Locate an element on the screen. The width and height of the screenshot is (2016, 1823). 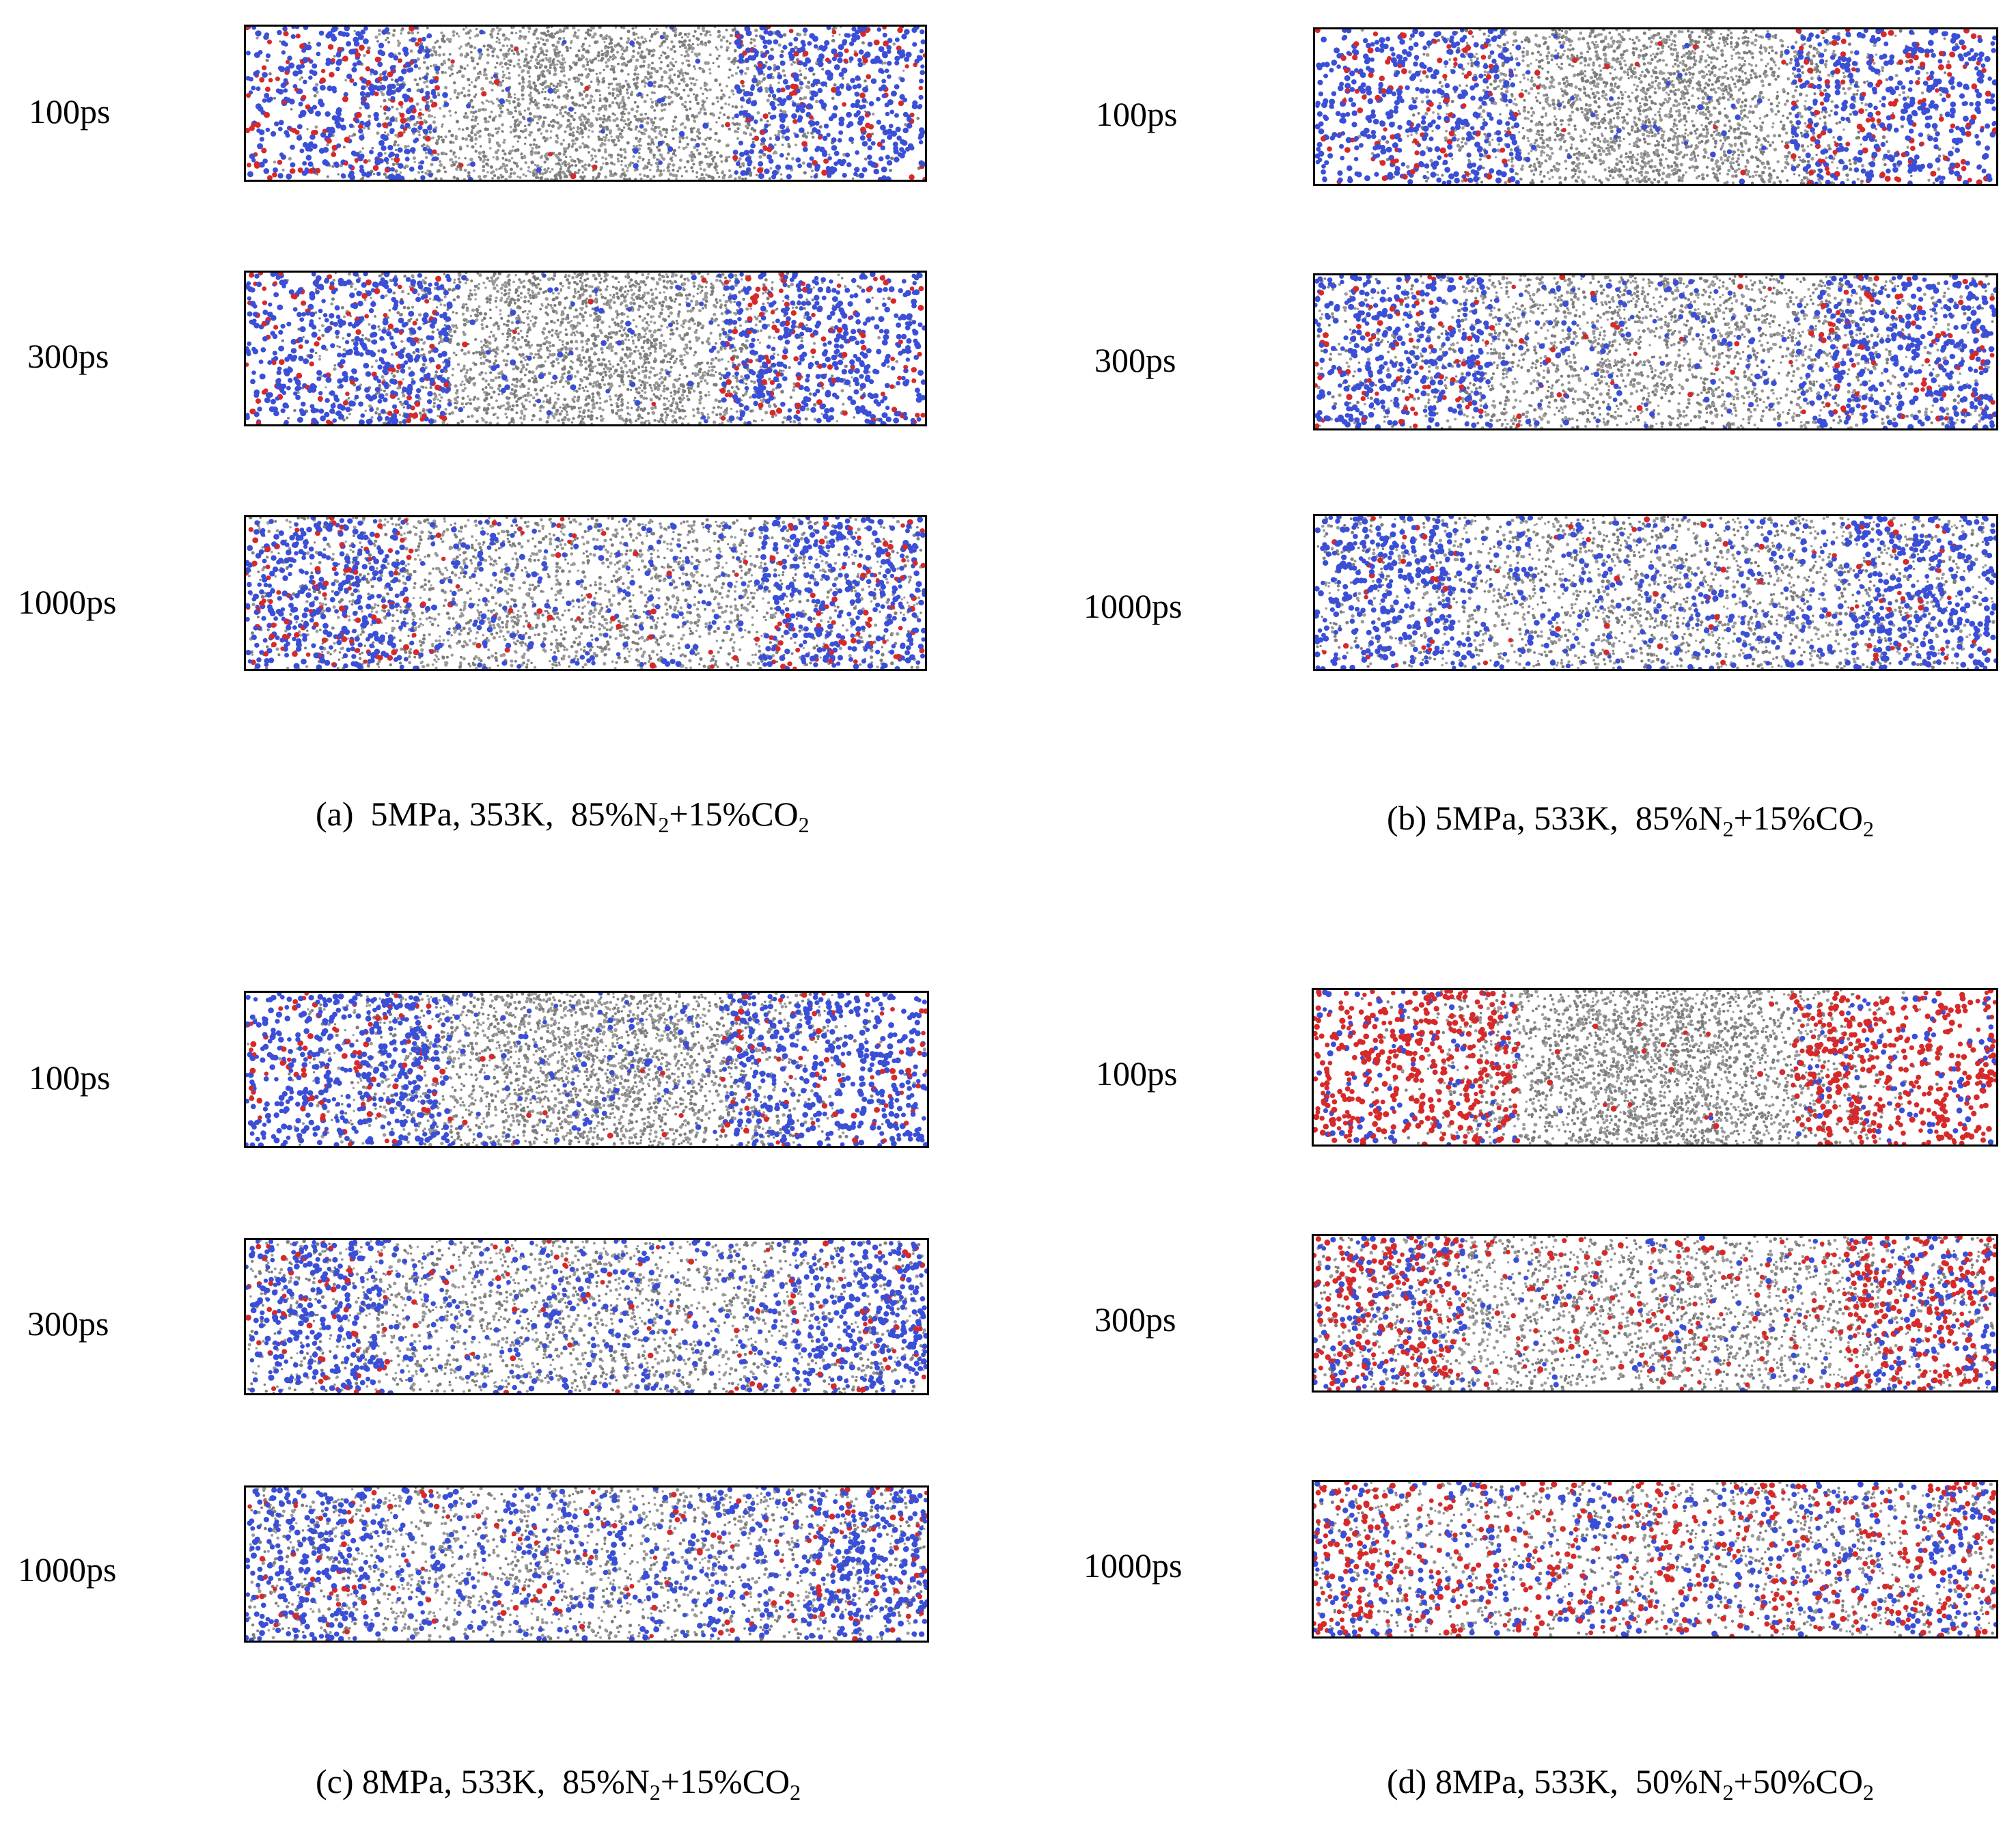
snapshot-d-100ps is located at coordinates (1655, 1067).